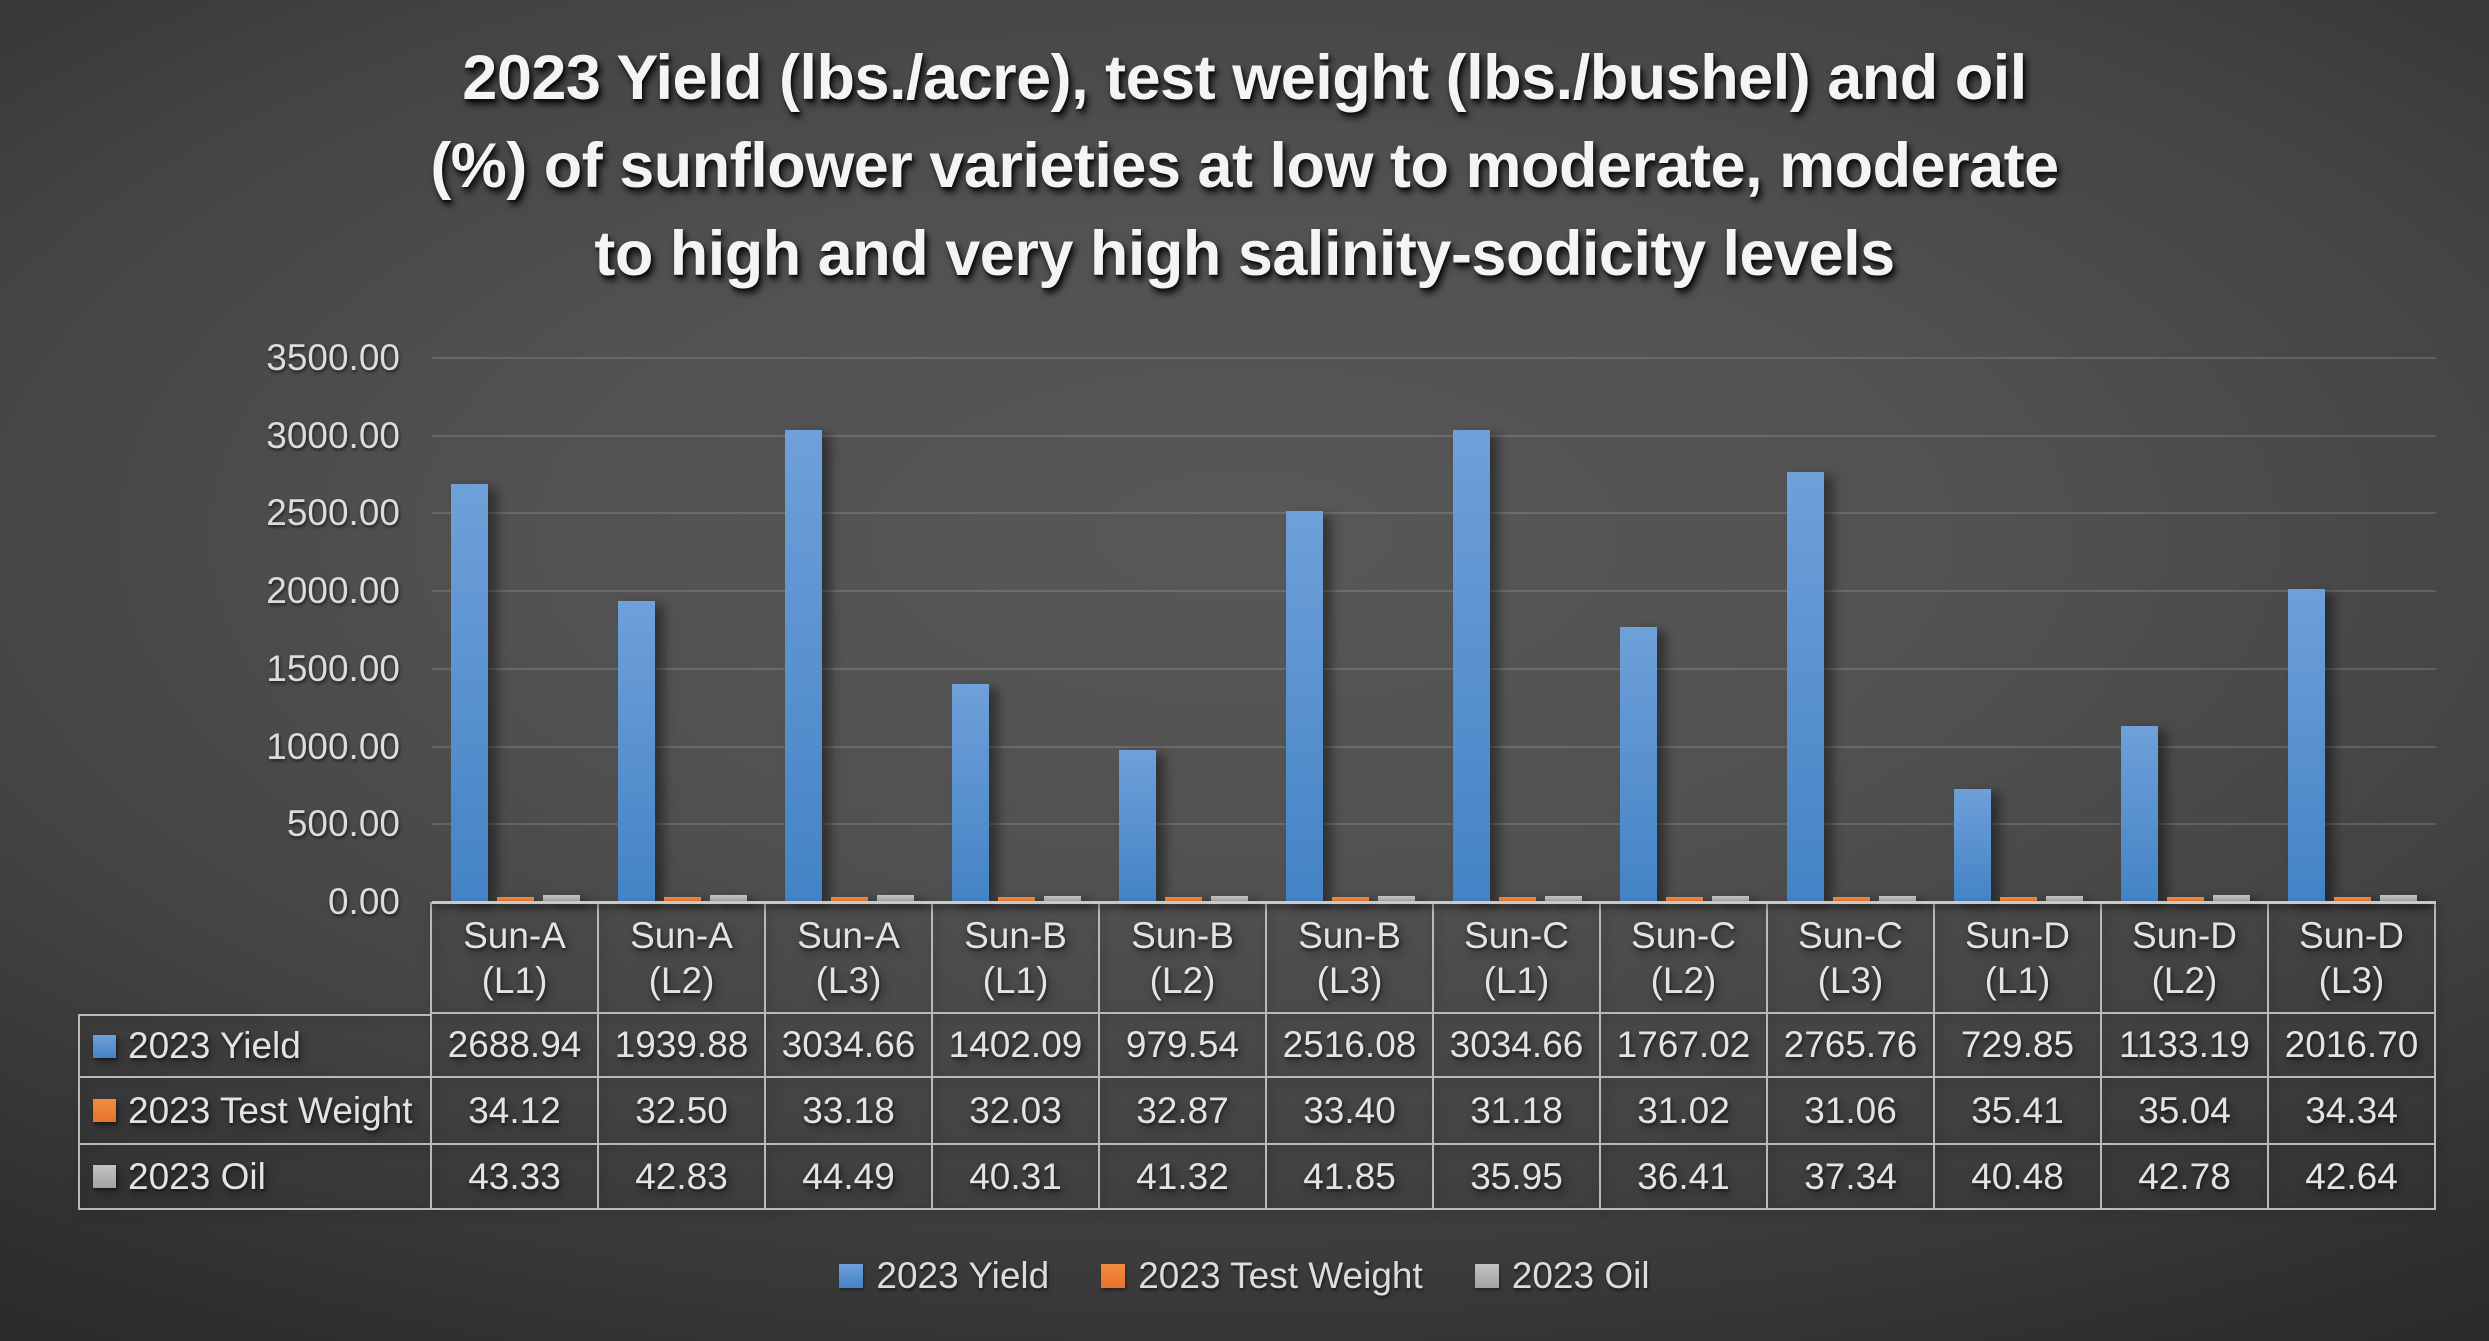 The image size is (2489, 1341). I want to click on bar-group-sun-c-l2-, so click(1684, 630).